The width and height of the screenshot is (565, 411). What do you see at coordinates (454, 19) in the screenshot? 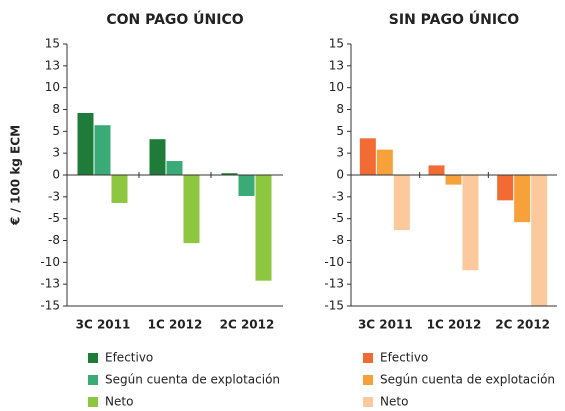
I see `chart-title: SIN PAGO ÚNICO` at bounding box center [454, 19].